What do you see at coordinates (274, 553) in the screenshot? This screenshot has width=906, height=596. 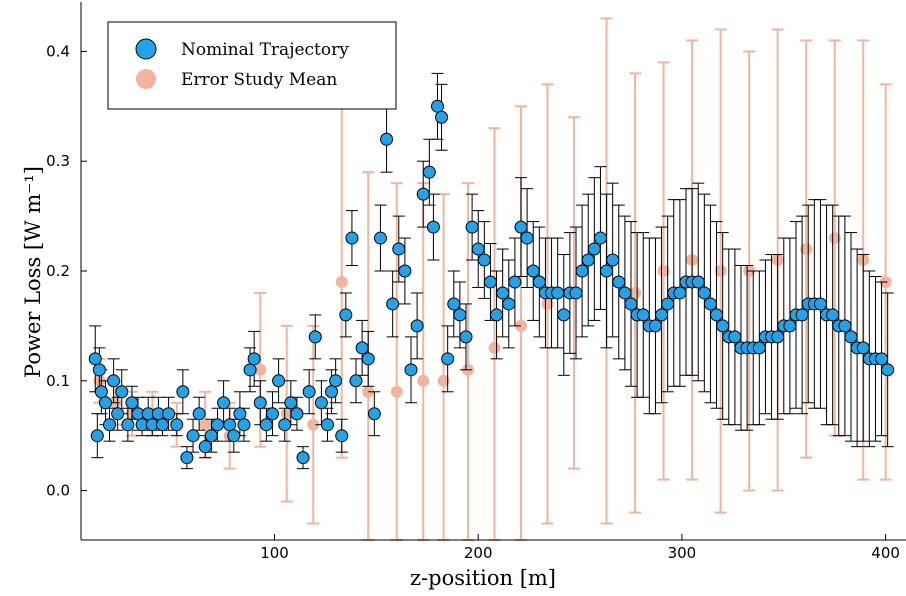 I see `x-tick-label: 100` at bounding box center [274, 553].